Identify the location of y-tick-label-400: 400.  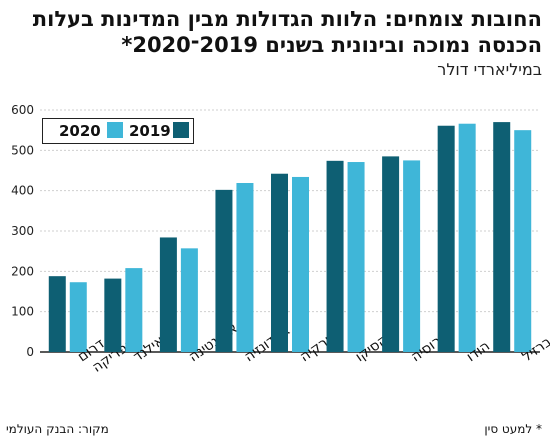
(22, 191).